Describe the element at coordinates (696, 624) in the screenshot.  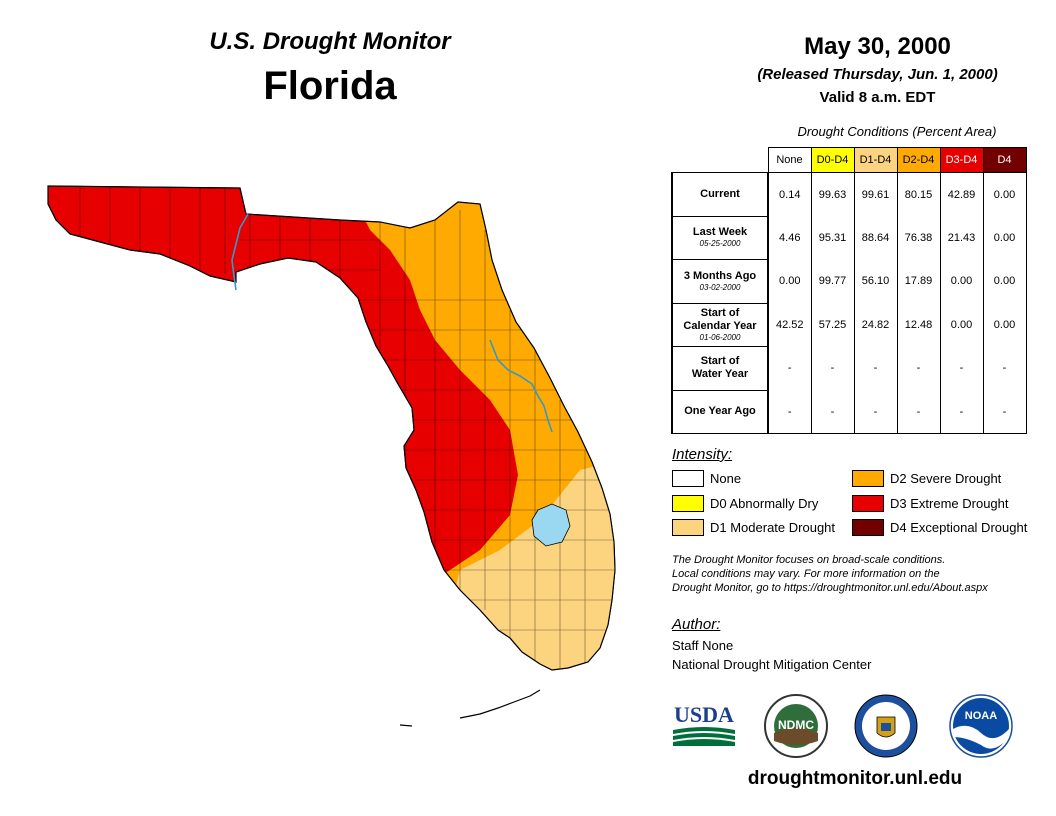
I see `author-title: Author:` at that location.